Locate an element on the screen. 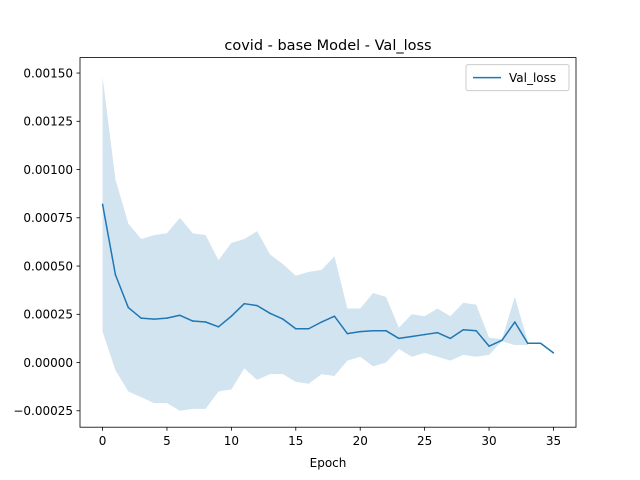 The width and height of the screenshot is (640, 480). y-tick-label: 0.00125 is located at coordinates (48, 122).